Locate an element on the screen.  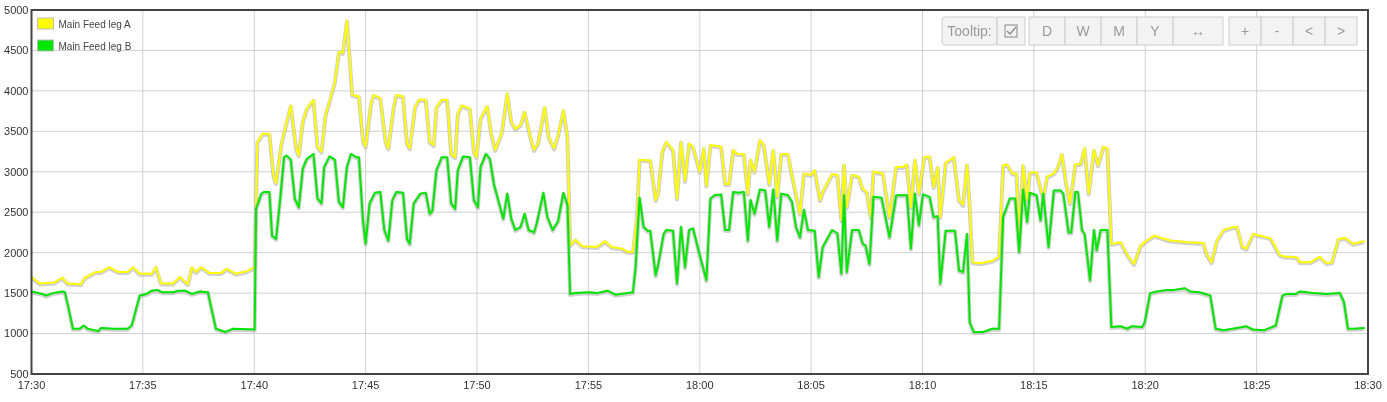
y-tick-label: 3000 is located at coordinates (16, 171).